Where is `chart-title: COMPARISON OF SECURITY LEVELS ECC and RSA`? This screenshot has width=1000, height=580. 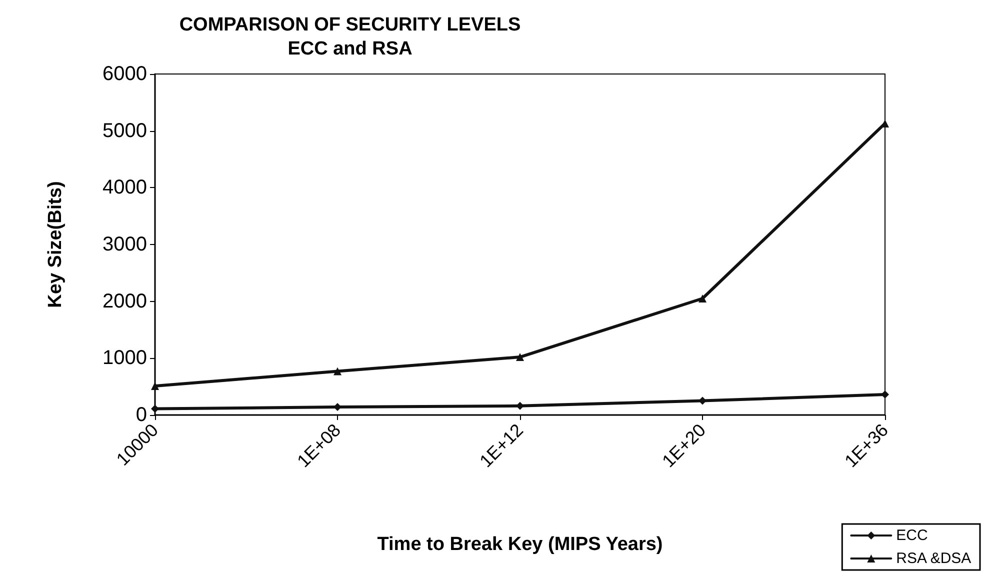
chart-title: COMPARISON OF SECURITY LEVELS ECC and RSA is located at coordinates (350, 37).